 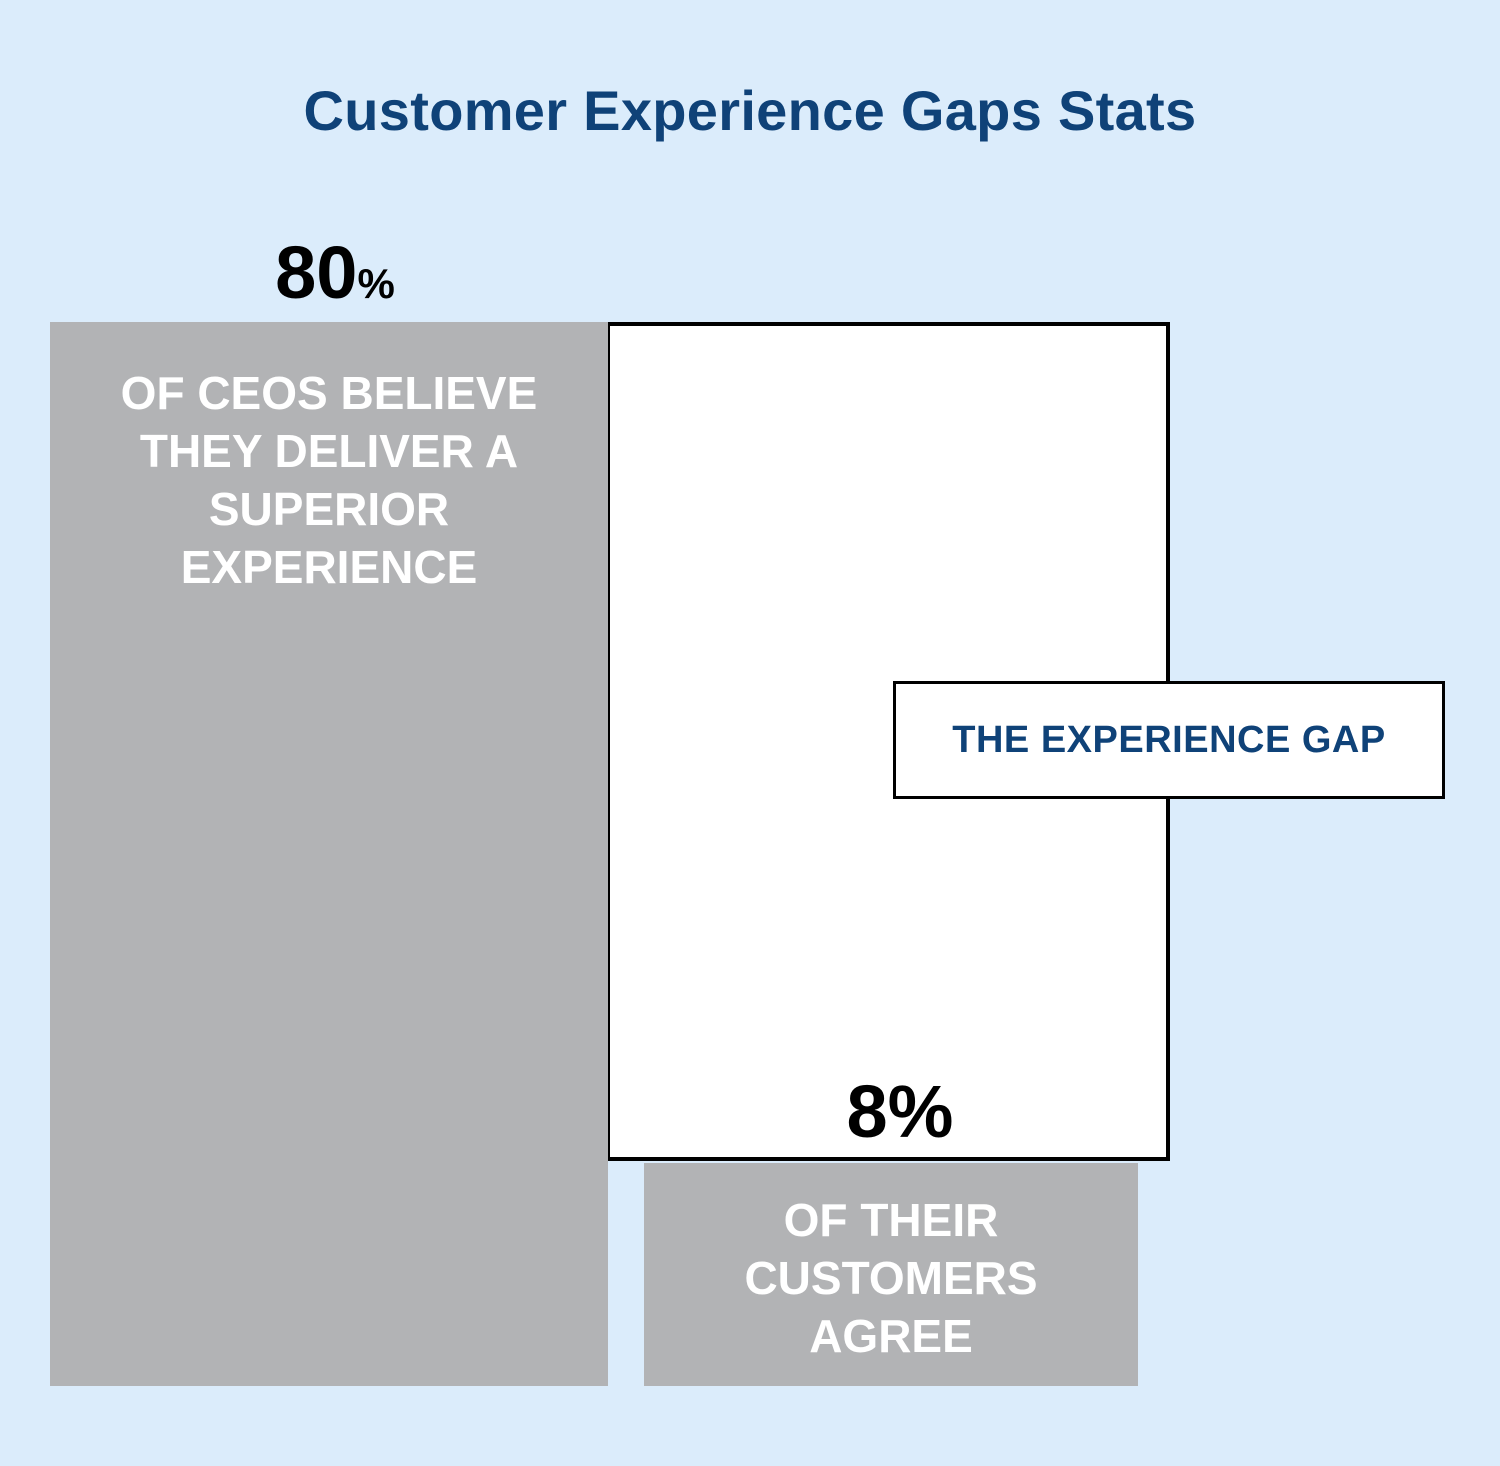 I want to click on value-label-ceos: 80%, so click(x=335, y=272).